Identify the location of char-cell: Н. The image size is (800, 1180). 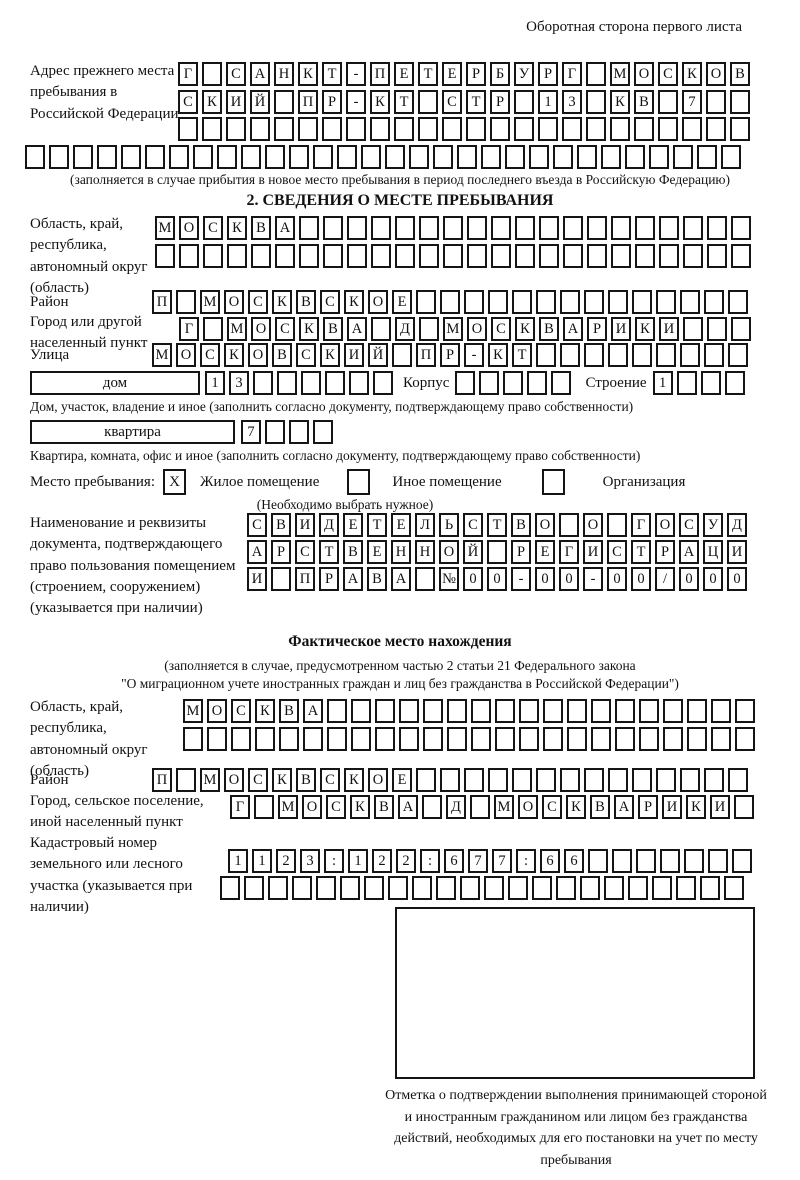
(284, 74).